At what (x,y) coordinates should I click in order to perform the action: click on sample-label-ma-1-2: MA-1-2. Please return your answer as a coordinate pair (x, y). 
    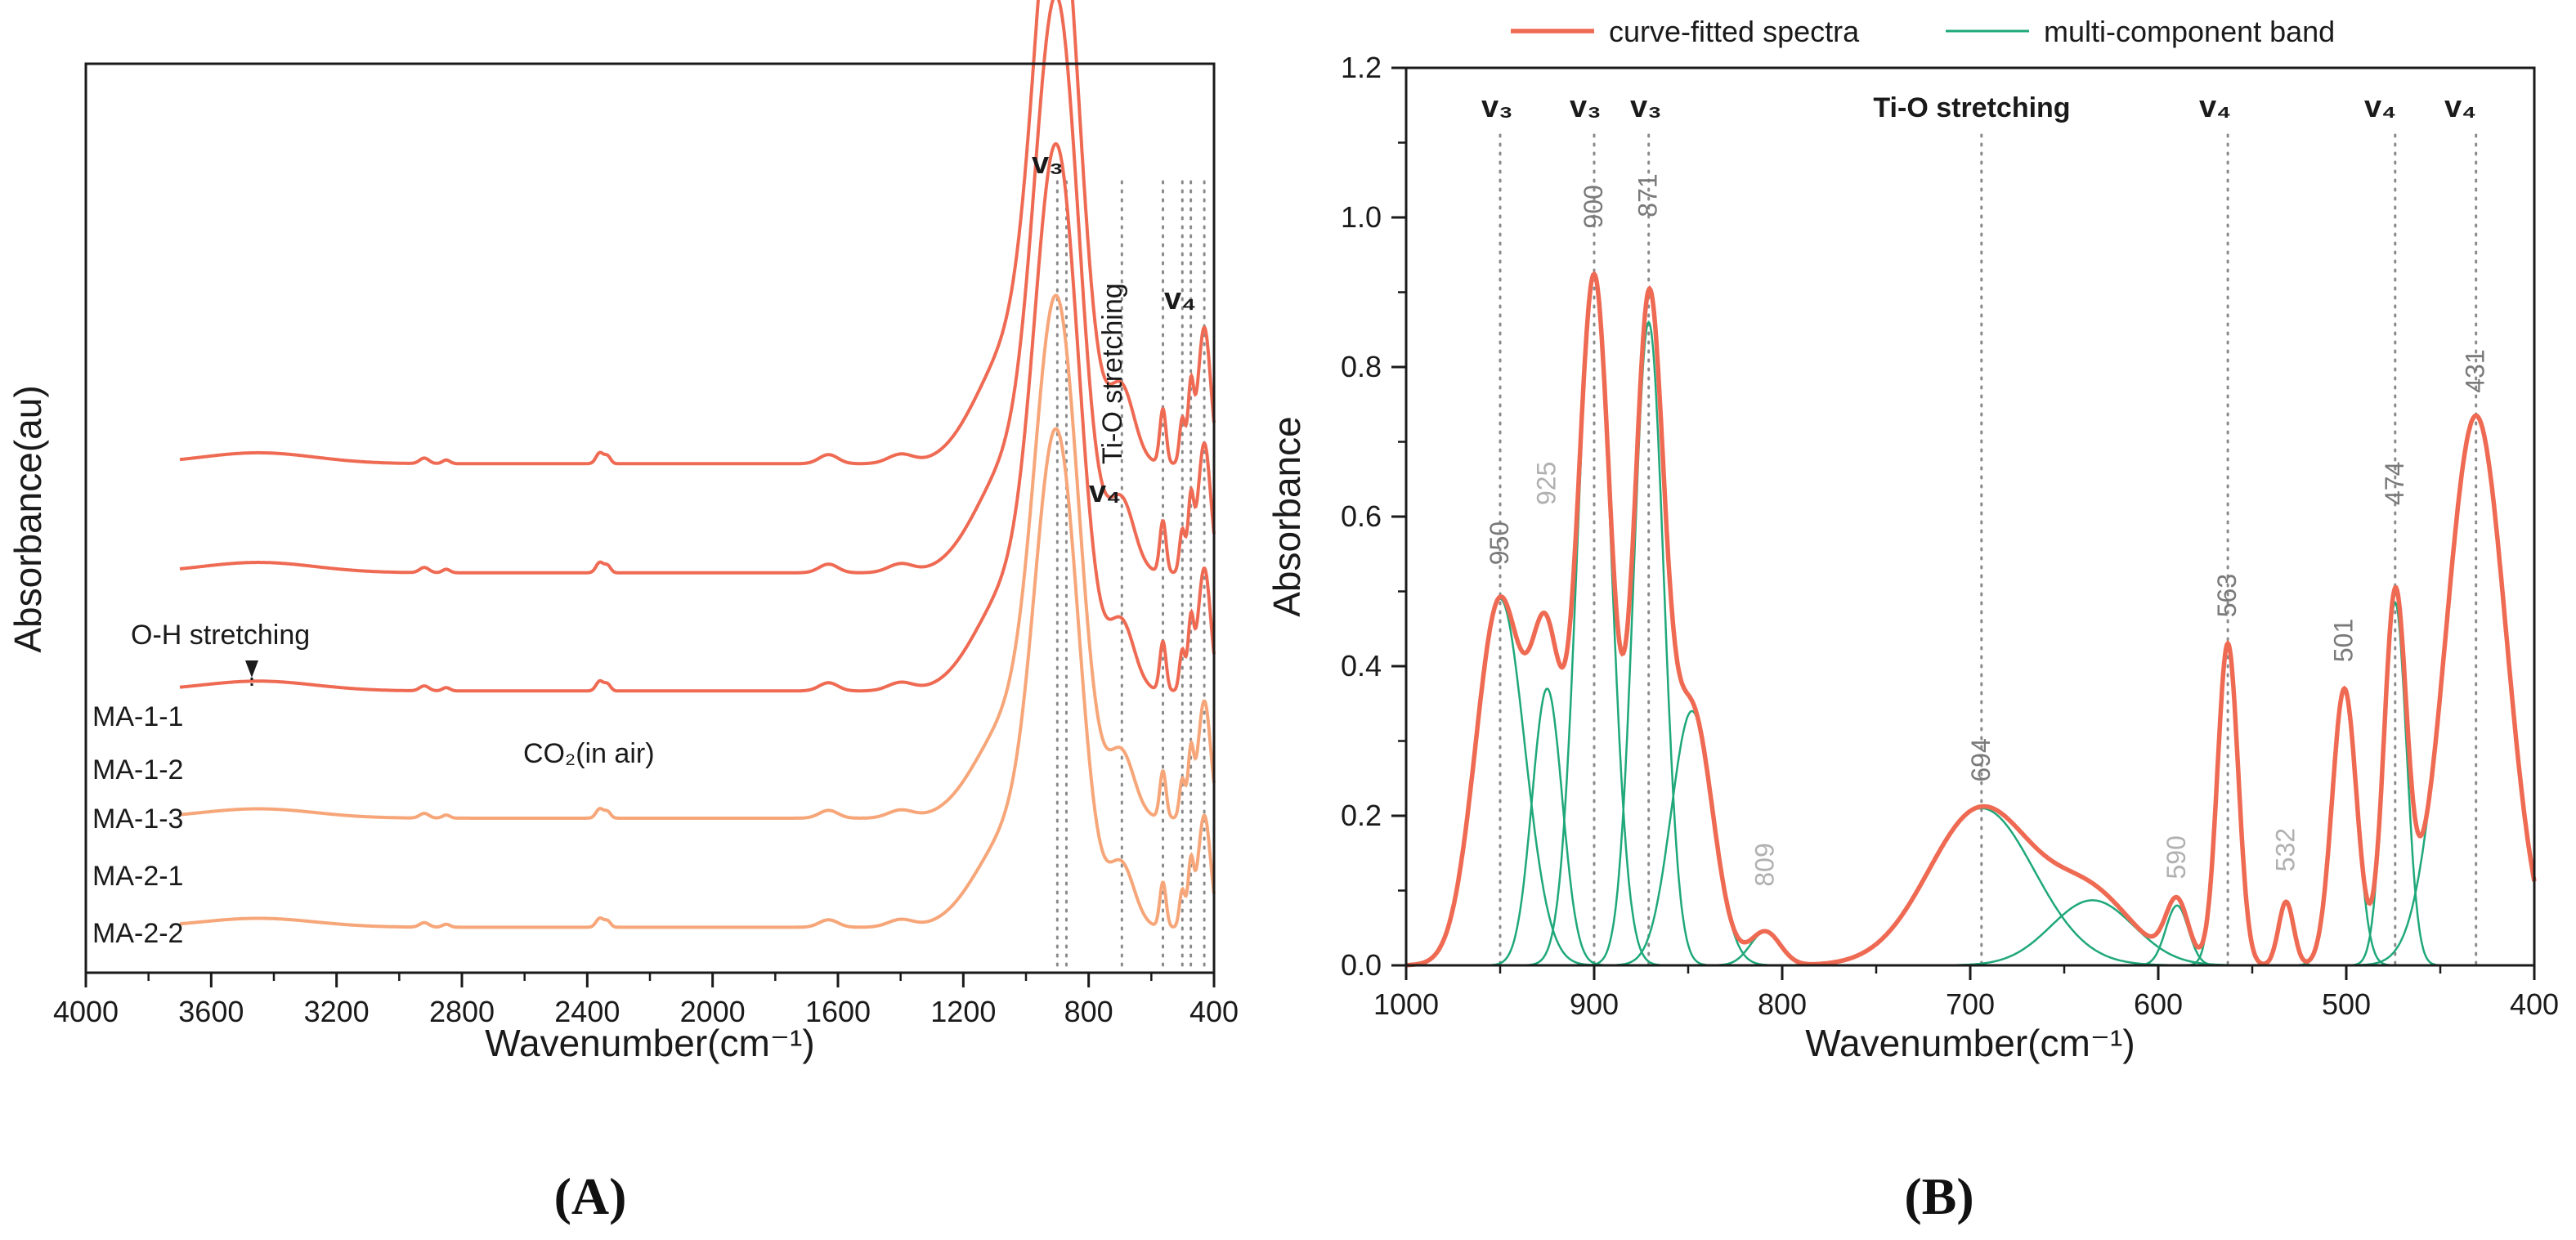
    Looking at the image, I should click on (138, 770).